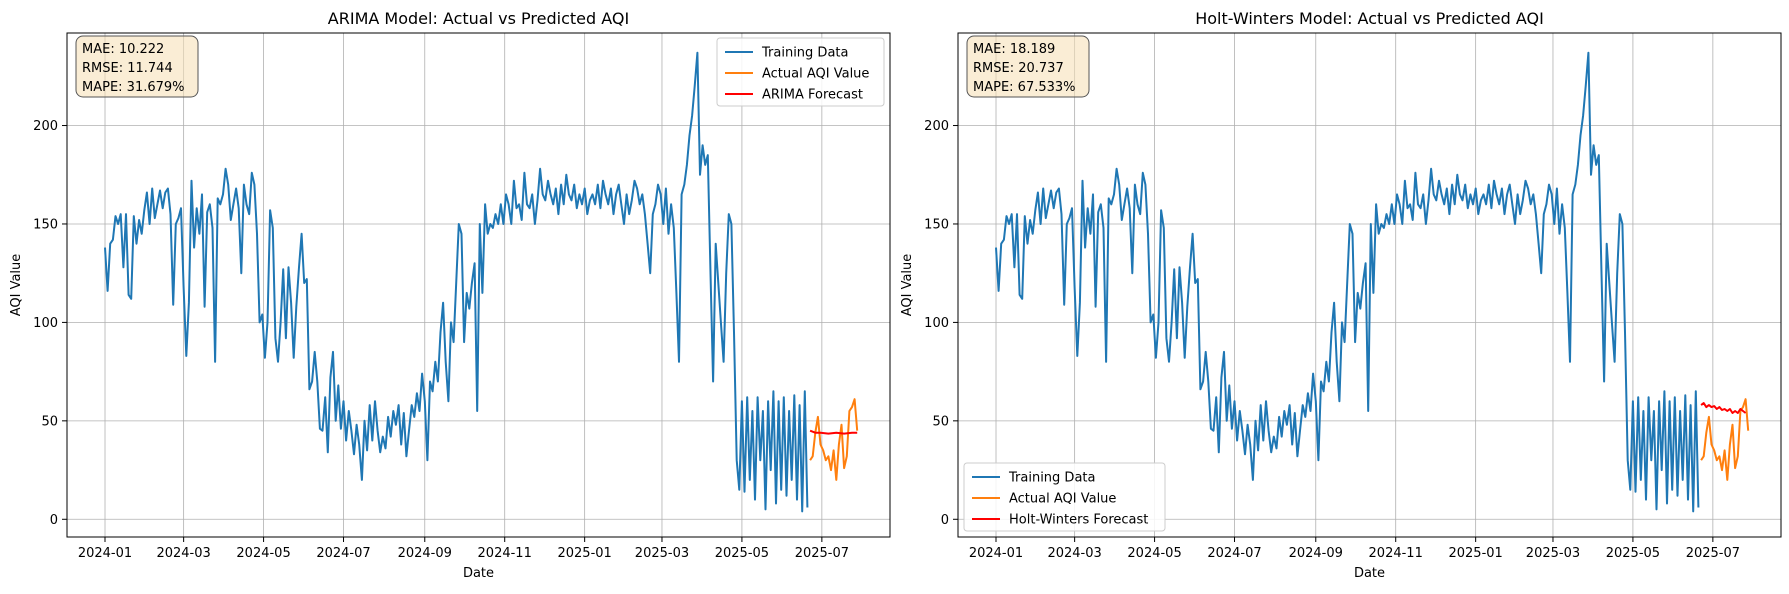 The width and height of the screenshot is (1789, 594). I want to click on legend-label: Holt-Winters Forecast, so click(1078, 520).